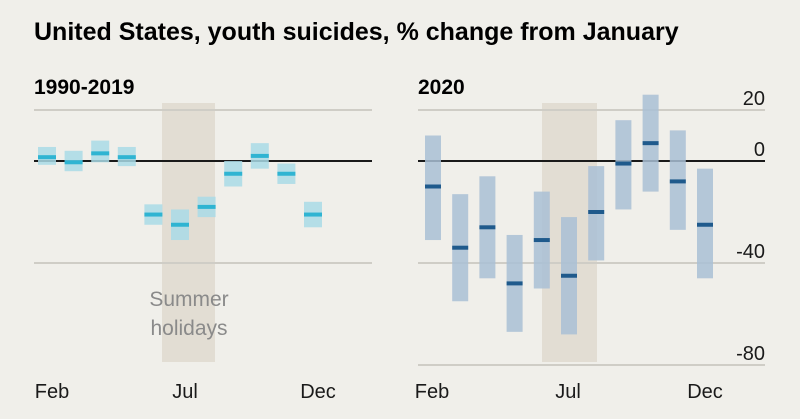  What do you see at coordinates (441, 87) in the screenshot?
I see `right-panel-title: 2020` at bounding box center [441, 87].